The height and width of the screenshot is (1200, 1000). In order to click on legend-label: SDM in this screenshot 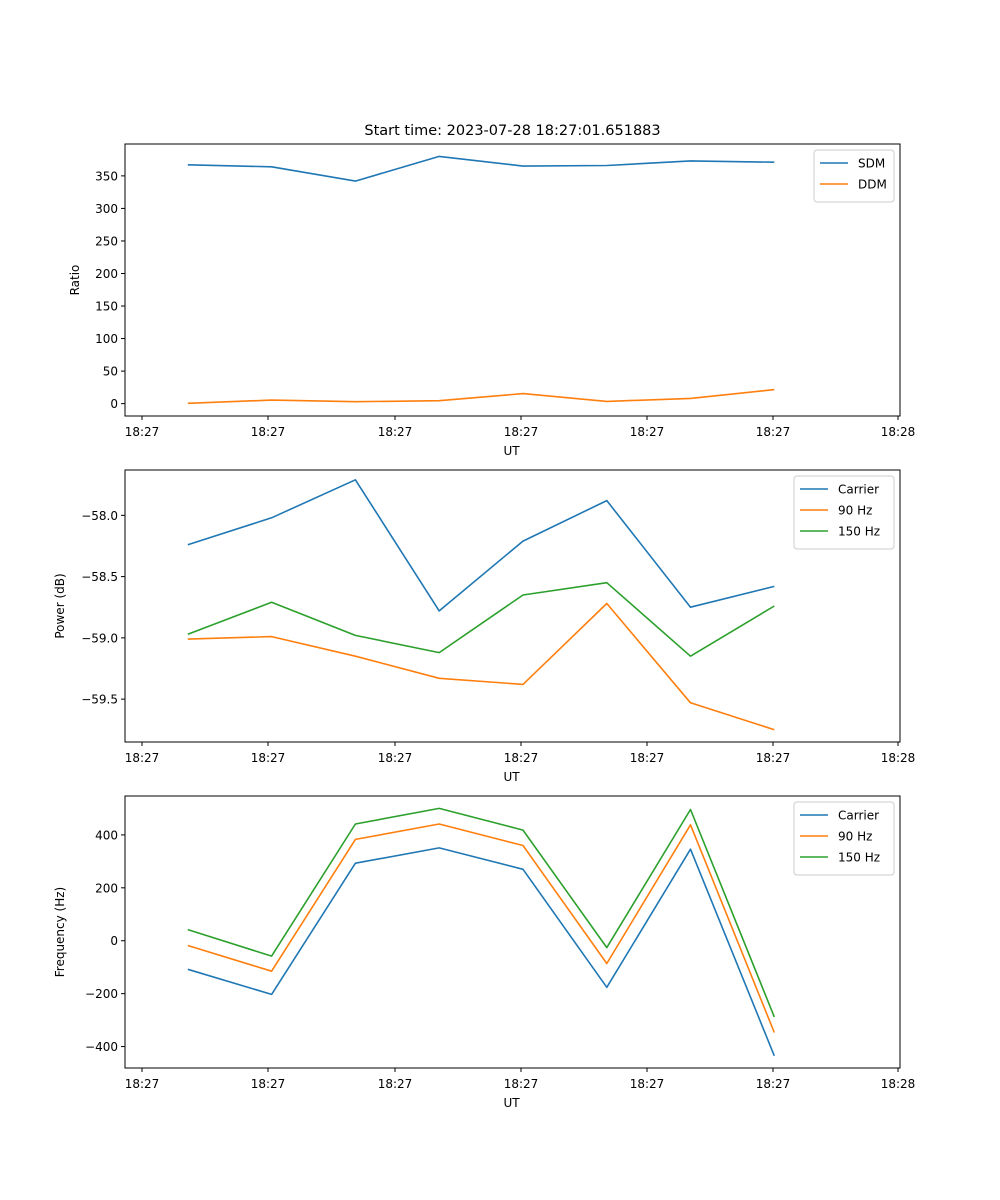, I will do `click(871, 164)`.